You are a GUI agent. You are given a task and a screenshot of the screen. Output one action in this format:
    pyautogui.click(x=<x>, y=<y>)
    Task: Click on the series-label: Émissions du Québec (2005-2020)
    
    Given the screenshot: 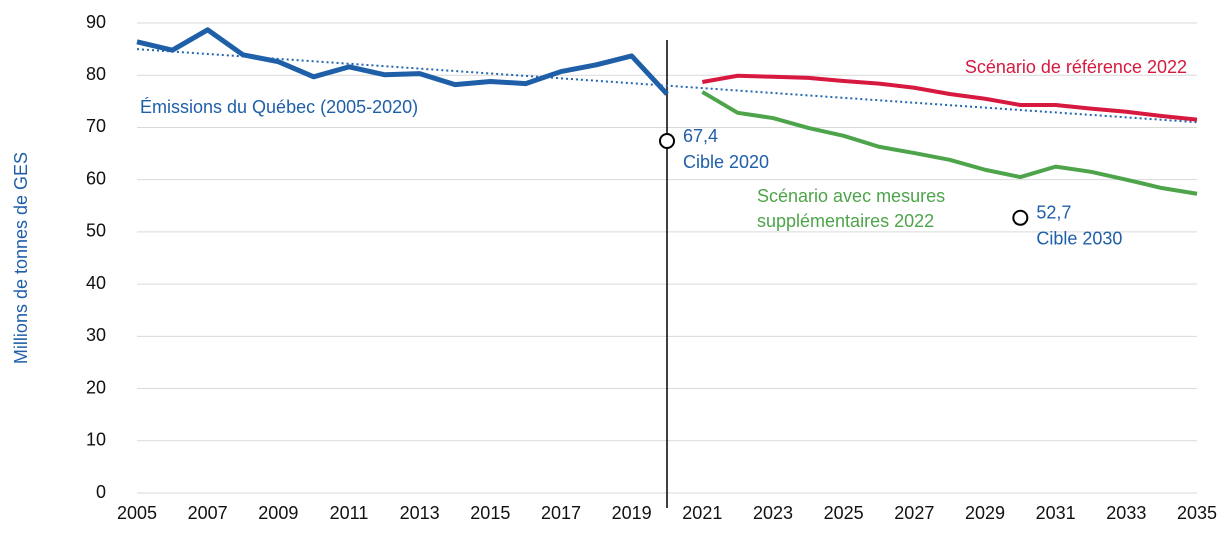 What is the action you would take?
    pyautogui.click(x=279, y=107)
    